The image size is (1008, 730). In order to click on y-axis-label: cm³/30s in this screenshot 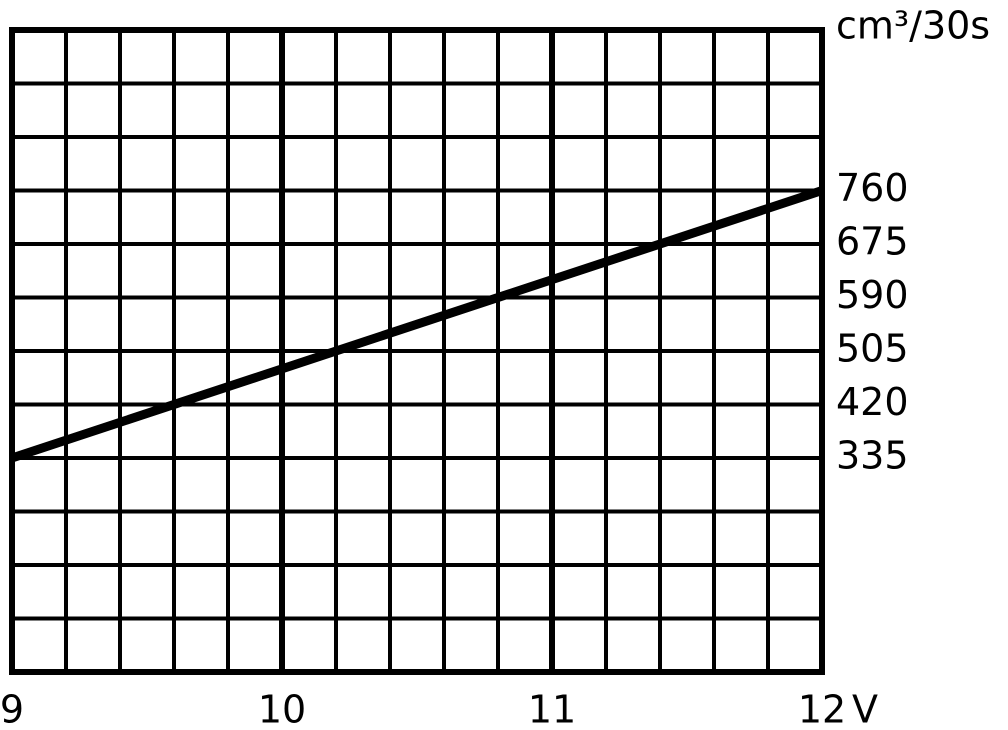, I will do `click(913, 26)`.